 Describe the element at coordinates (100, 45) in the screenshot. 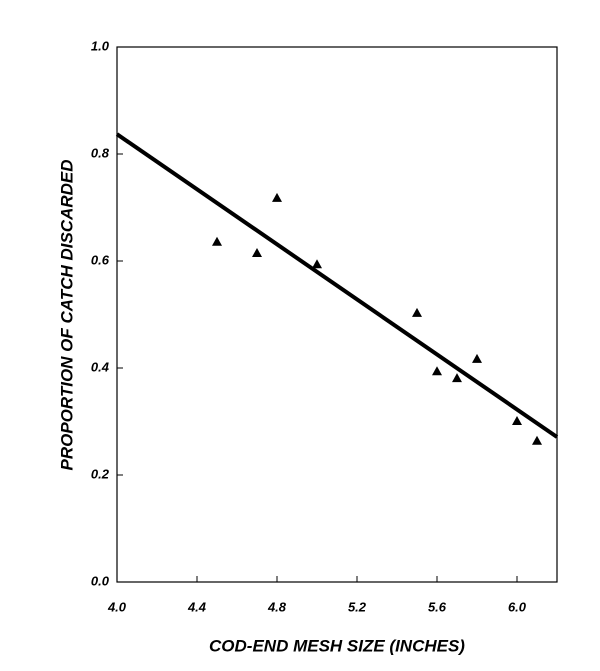

I see `y-tick-label: 1.0` at that location.